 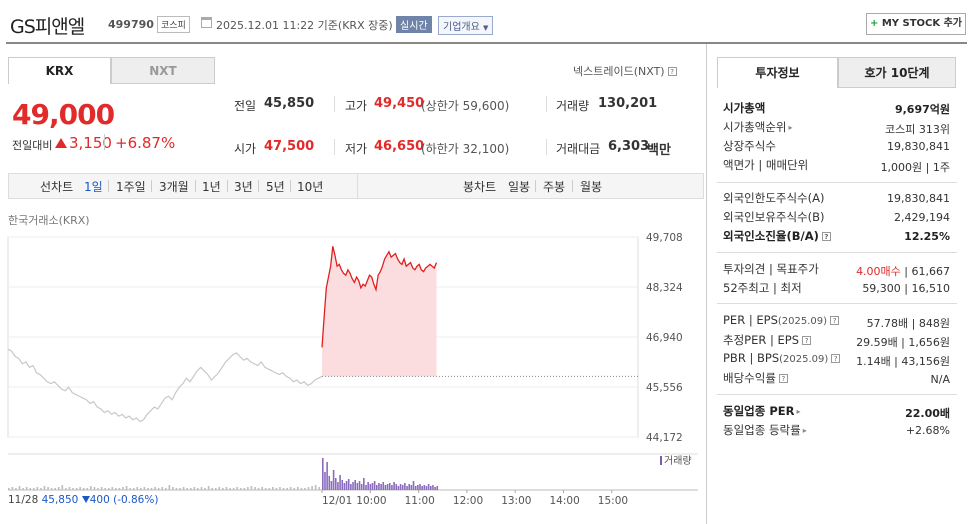 What do you see at coordinates (131, 187) in the screenshot?
I see `period-1w: 1주일` at bounding box center [131, 187].